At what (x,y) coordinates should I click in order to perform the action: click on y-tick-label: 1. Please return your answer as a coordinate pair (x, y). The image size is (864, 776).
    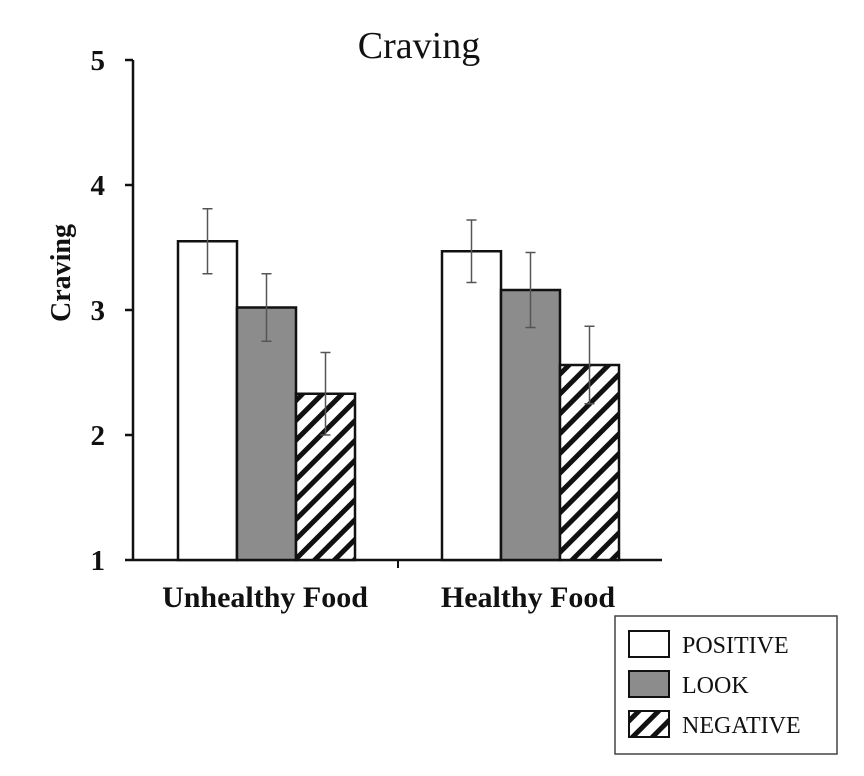
    Looking at the image, I should click on (98, 561).